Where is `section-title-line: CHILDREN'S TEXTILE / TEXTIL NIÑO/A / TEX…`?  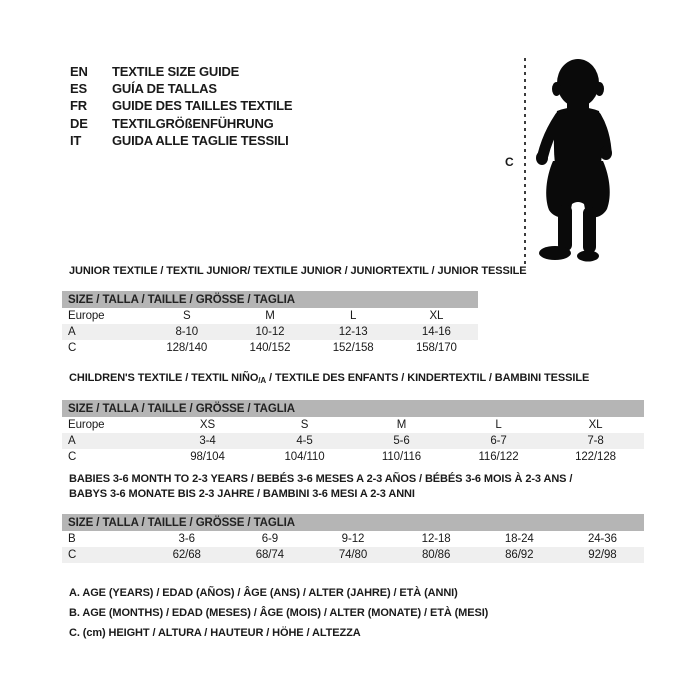 section-title-line: CHILDREN'S TEXTILE / TEXTIL NIÑO/A / TEX… is located at coordinates (356, 379).